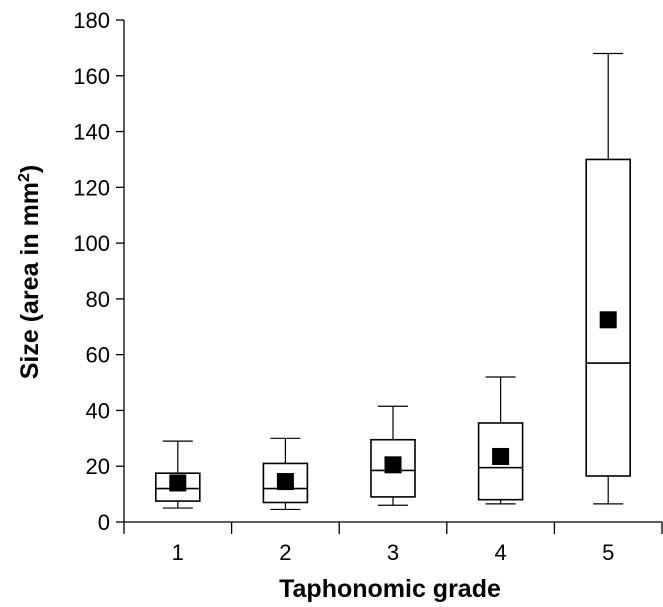  Describe the element at coordinates (99, 271) in the screenshot. I see `y-axis: 0 20 40 60 80 100 120 140 160 180` at that location.